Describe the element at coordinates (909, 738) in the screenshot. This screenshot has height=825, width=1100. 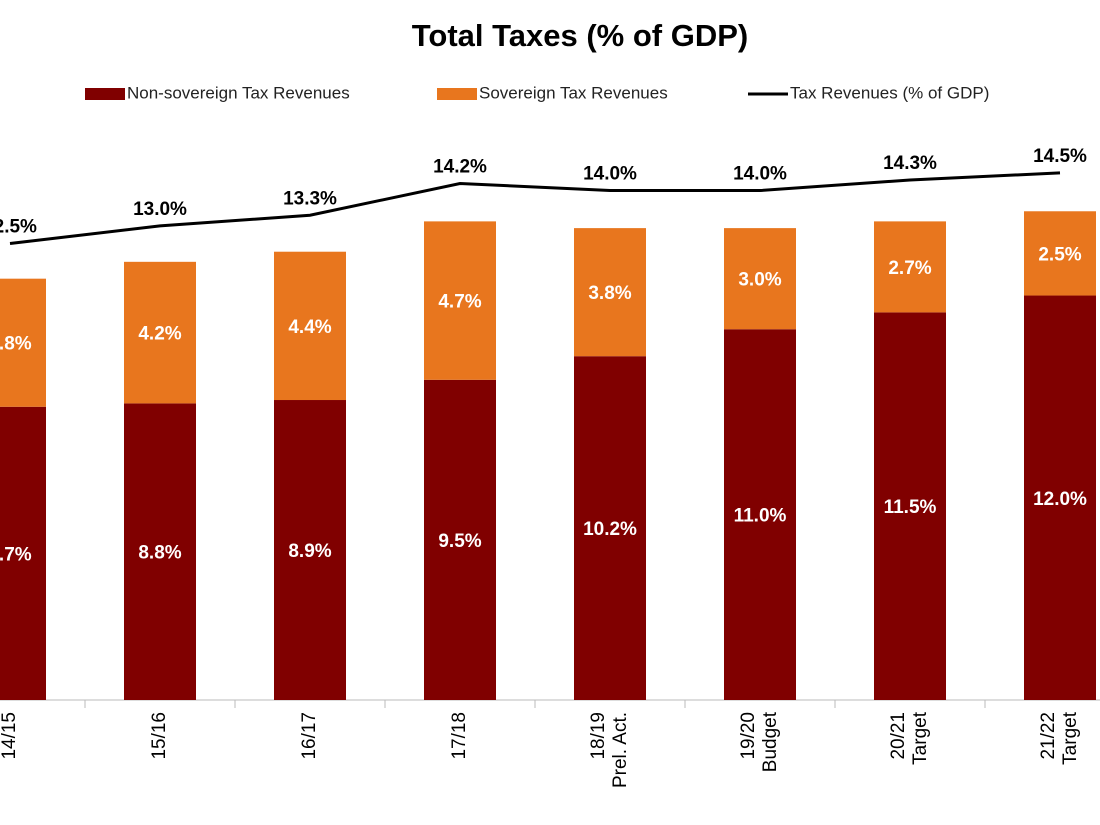
I see `x-tick-label: 20/21Target` at that location.